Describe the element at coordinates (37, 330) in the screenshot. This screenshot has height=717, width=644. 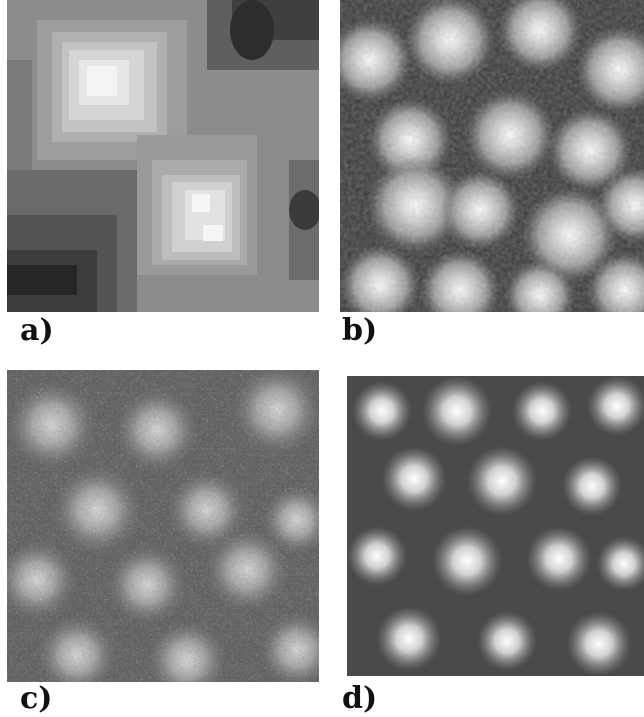
I see `panel-a-label: a)` at that location.